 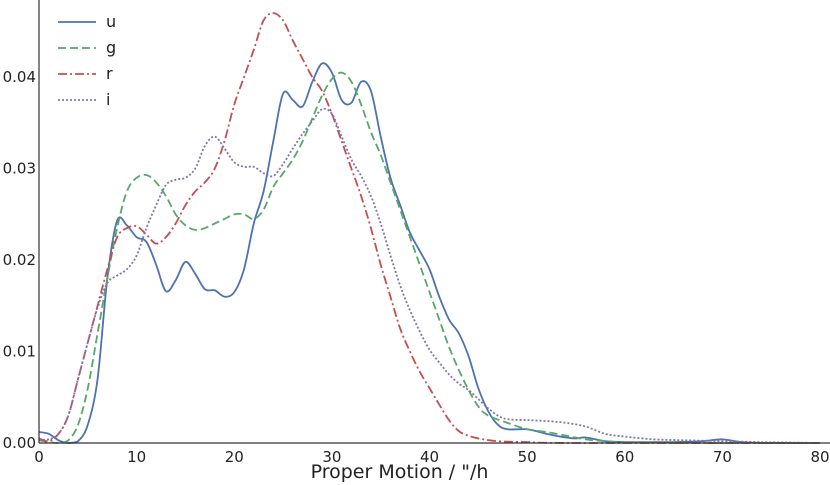 I want to click on legend-label-u: u, so click(x=111, y=21).